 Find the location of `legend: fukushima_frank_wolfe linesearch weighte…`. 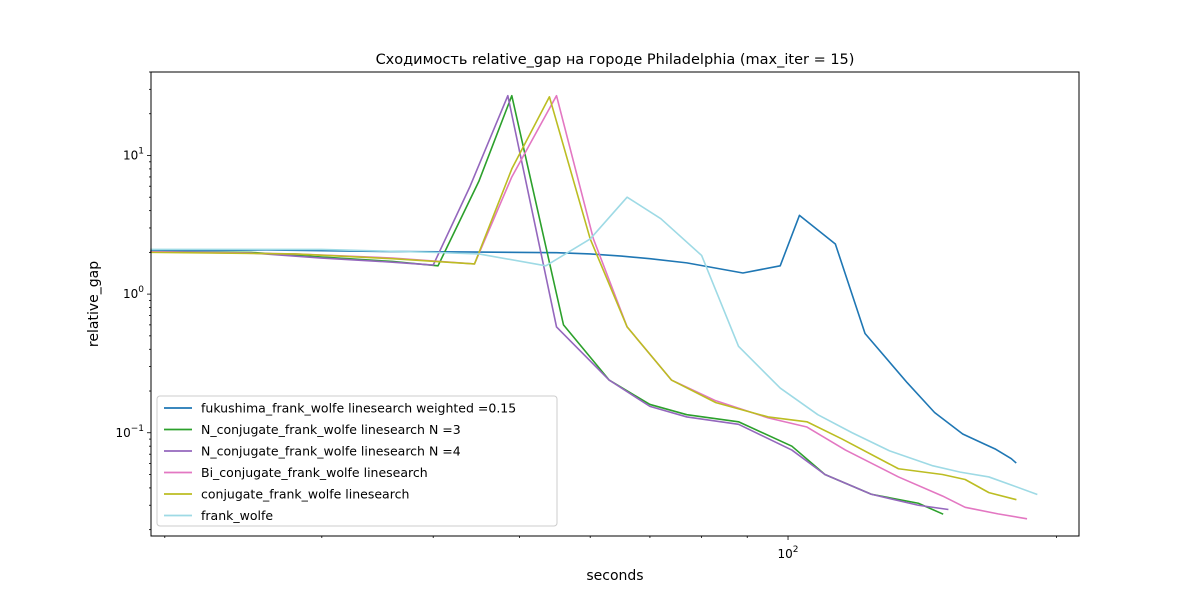

legend: fukushima_frank_wolfe linesearch weighte… is located at coordinates (357, 461).